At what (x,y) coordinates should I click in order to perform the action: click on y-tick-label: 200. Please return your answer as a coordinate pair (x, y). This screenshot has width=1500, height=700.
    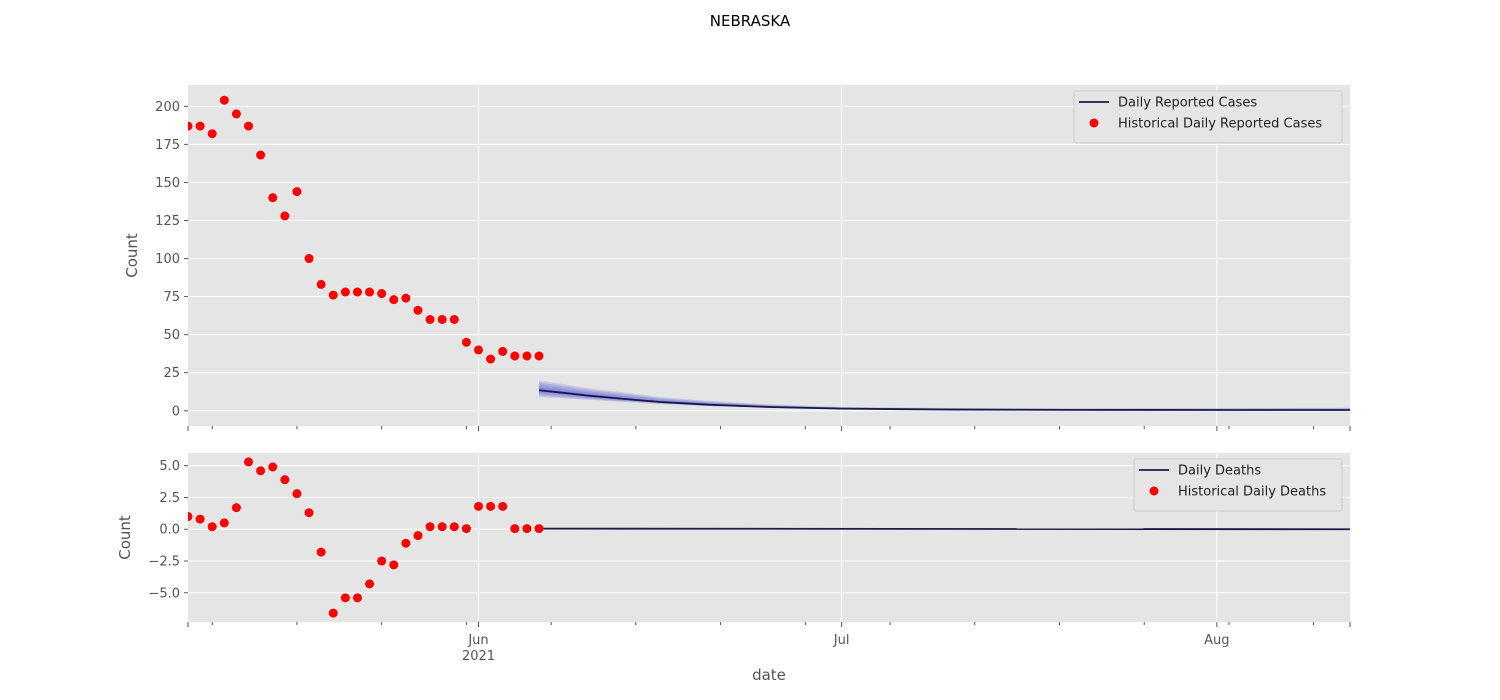
    Looking at the image, I should click on (167, 107).